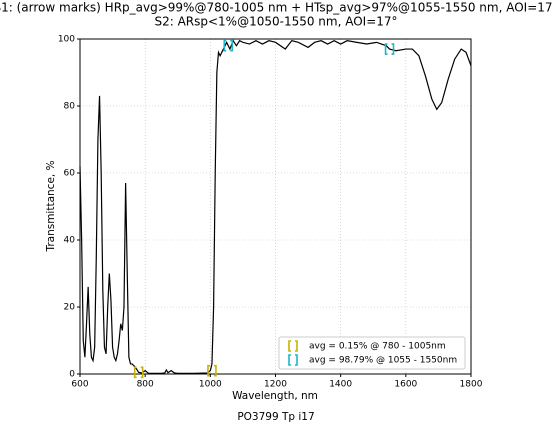 The image size is (553, 425). I want to click on x-tick-label: 800, so click(145, 385).